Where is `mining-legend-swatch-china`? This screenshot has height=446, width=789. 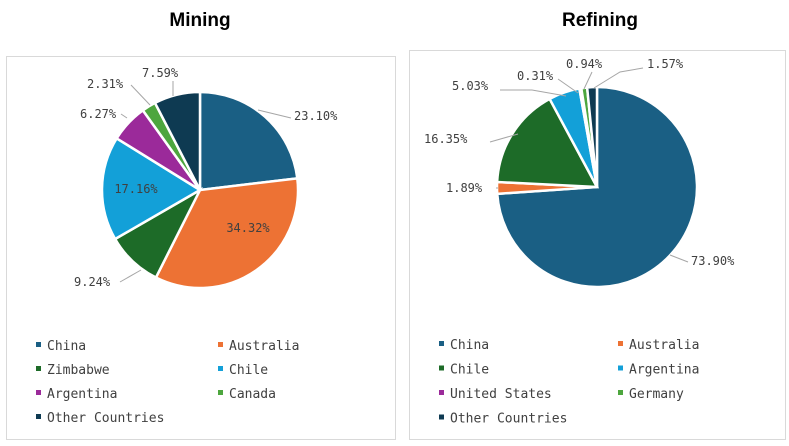
mining-legend-swatch-china is located at coordinates (38, 344).